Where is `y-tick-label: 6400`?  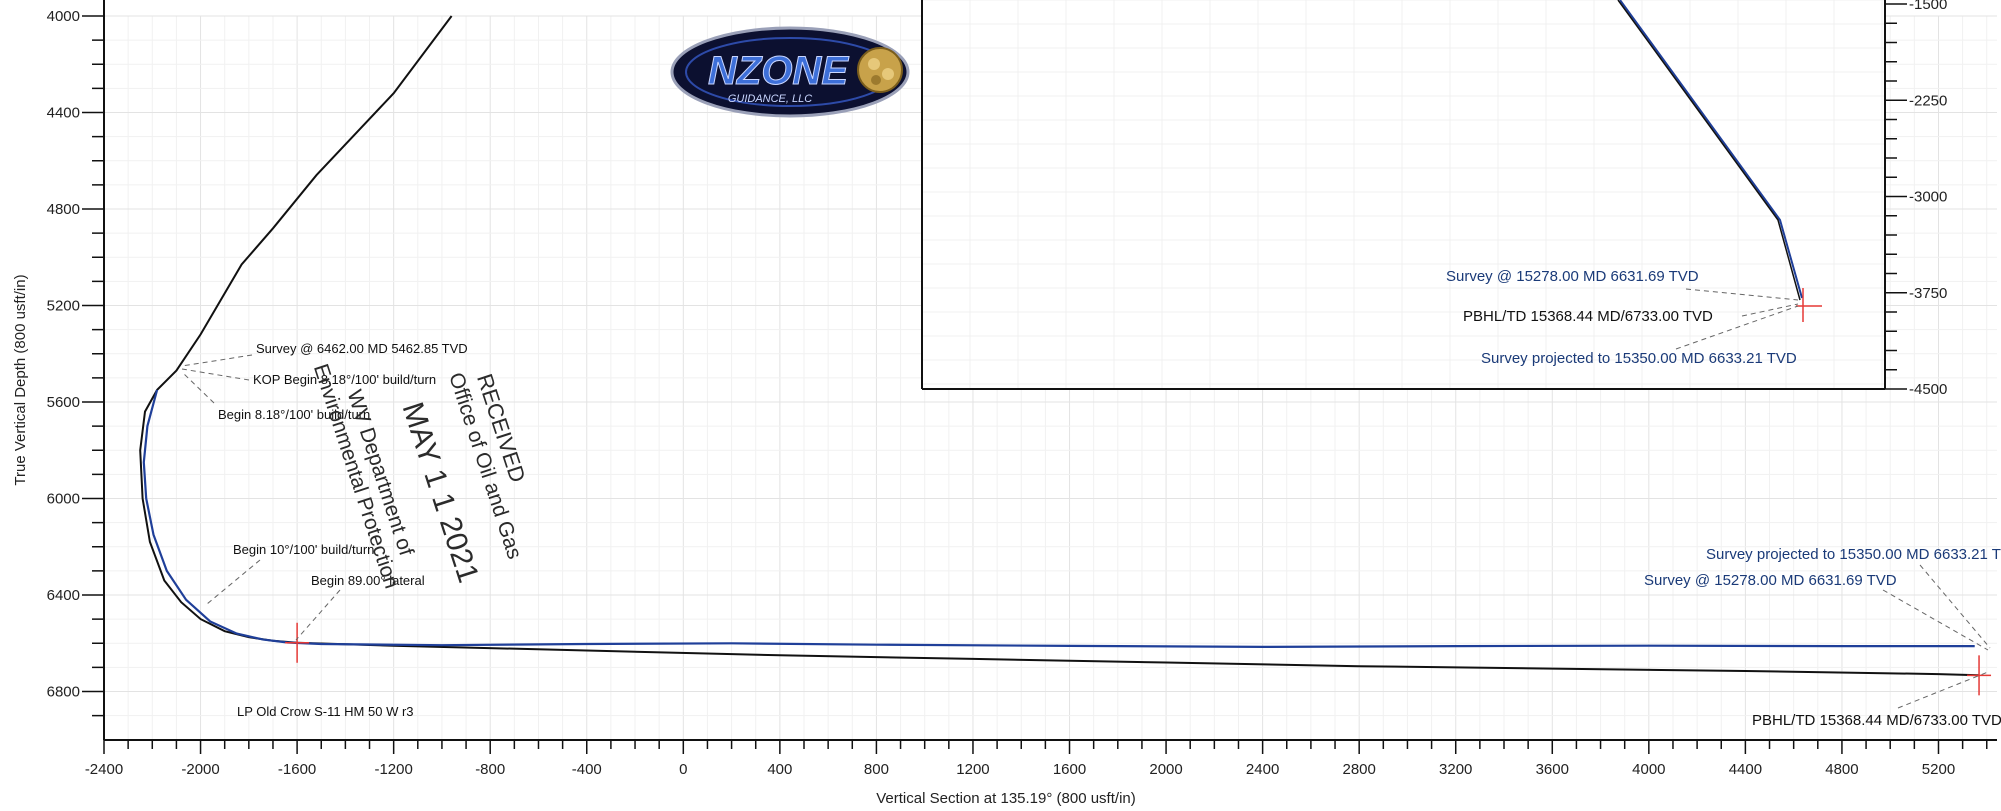 y-tick-label: 6400 is located at coordinates (63, 595).